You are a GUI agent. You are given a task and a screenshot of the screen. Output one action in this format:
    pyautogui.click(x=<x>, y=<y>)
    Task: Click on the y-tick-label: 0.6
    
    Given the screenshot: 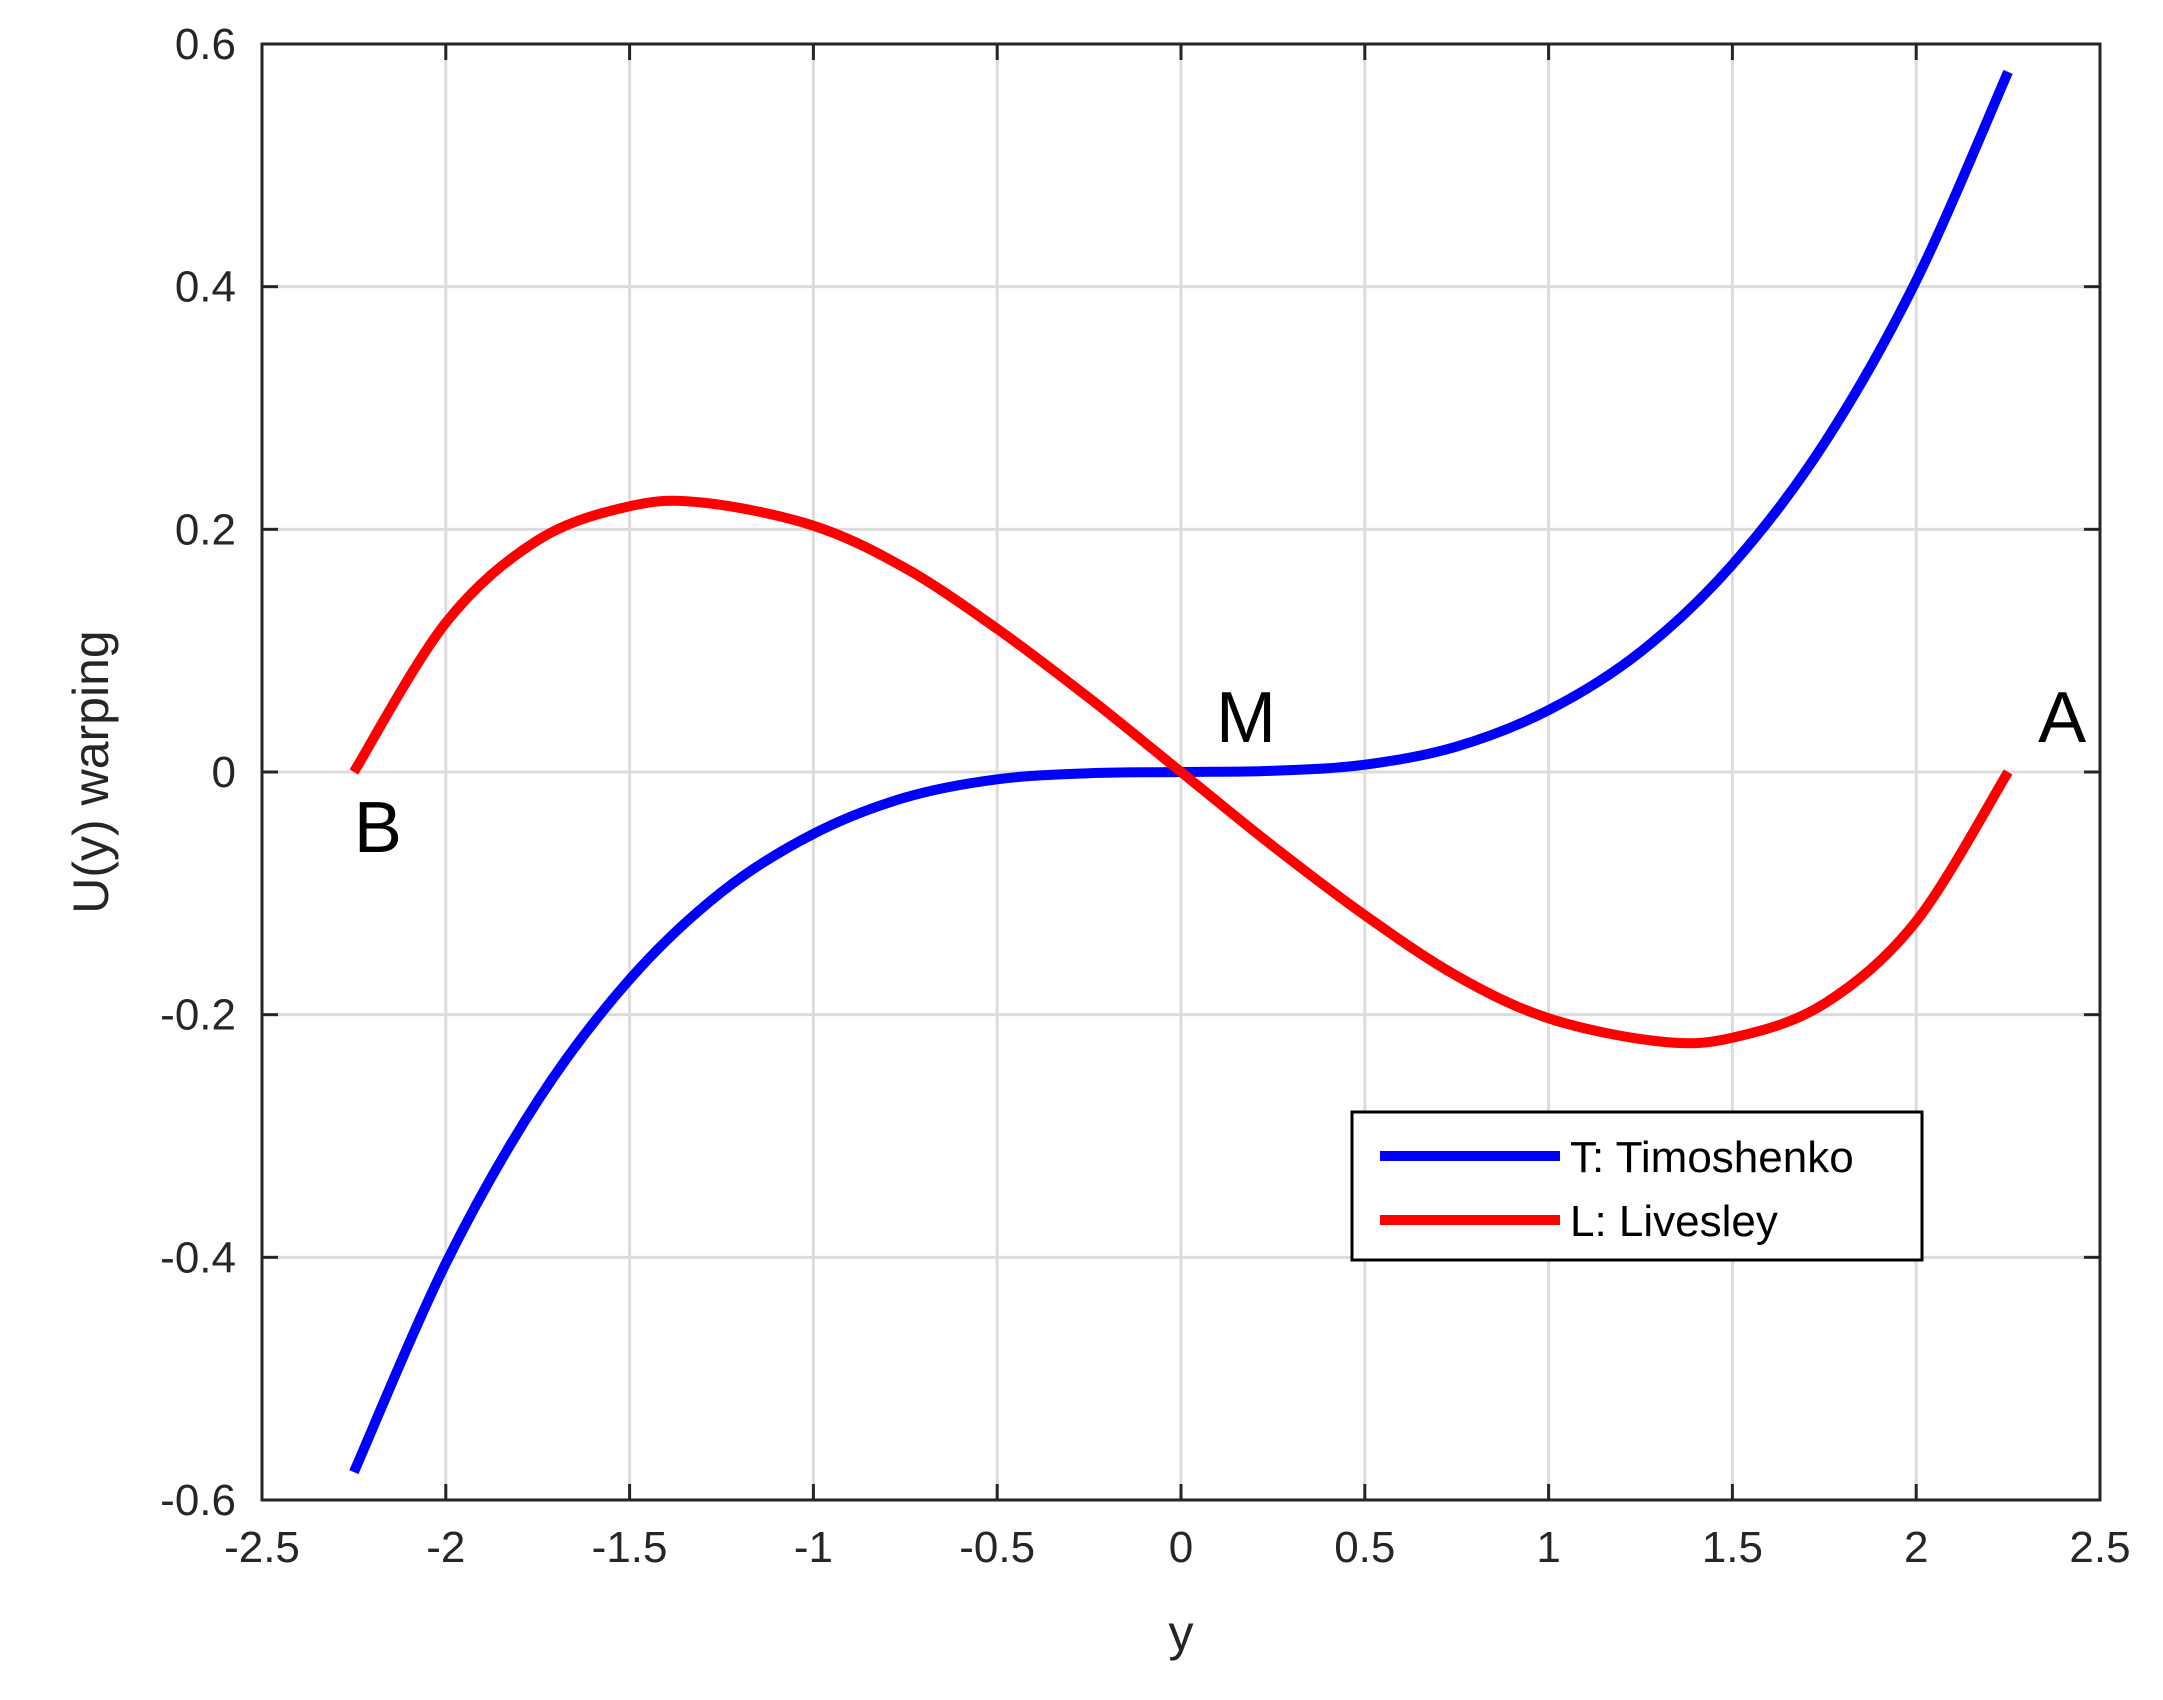 What is the action you would take?
    pyautogui.click(x=205, y=44)
    